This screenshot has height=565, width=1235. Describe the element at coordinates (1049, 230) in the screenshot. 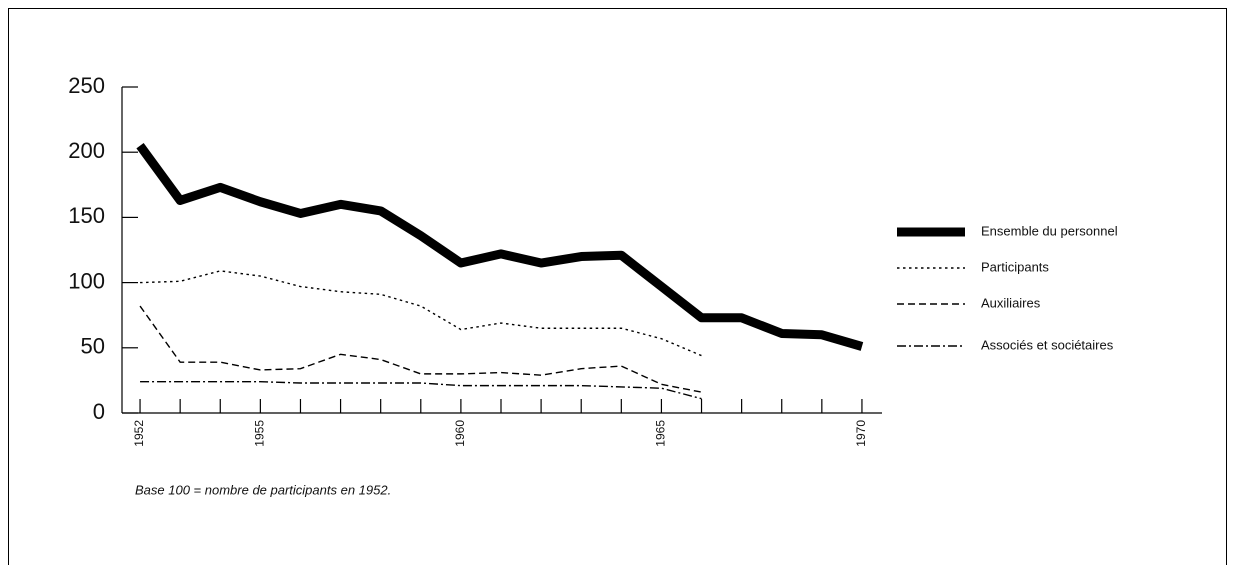

I see `legend-label: Ensemble du personnel` at that location.